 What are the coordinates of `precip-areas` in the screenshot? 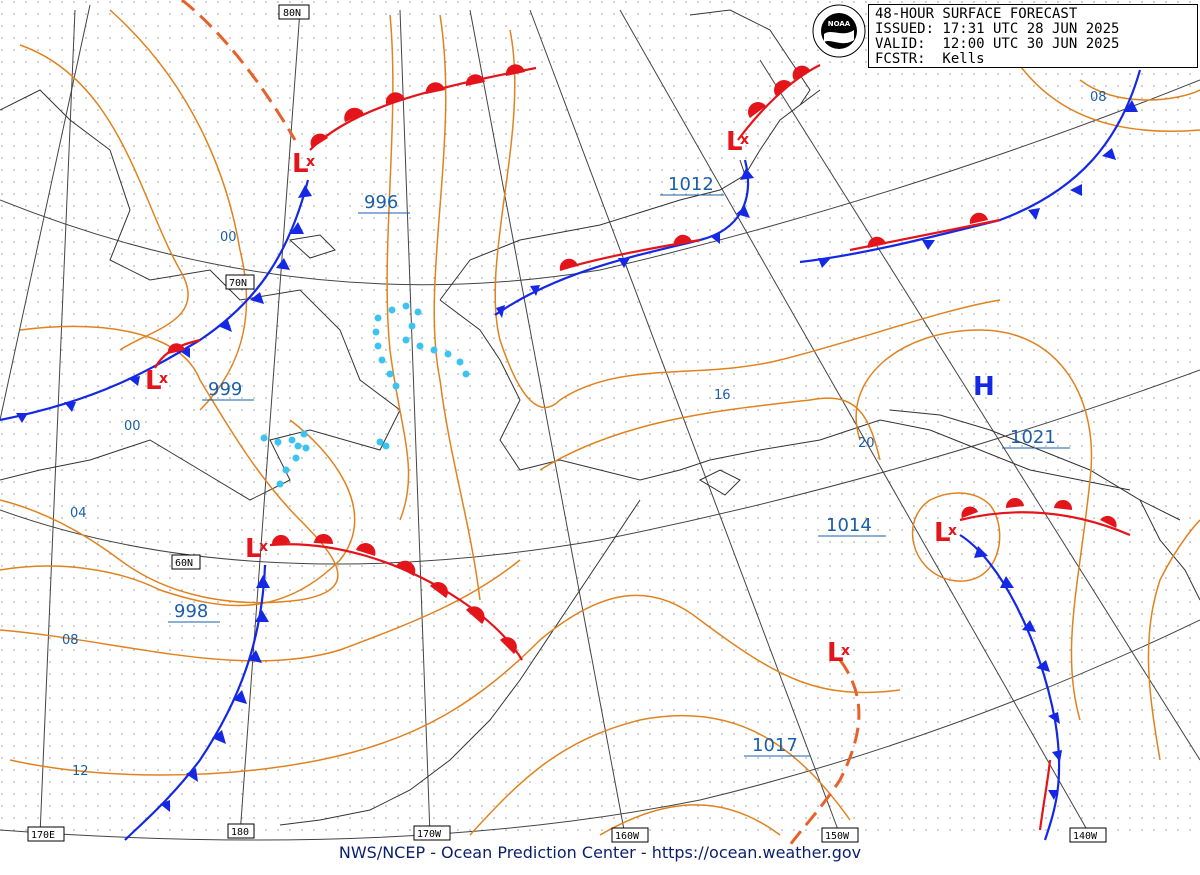 It's located at (365, 395).